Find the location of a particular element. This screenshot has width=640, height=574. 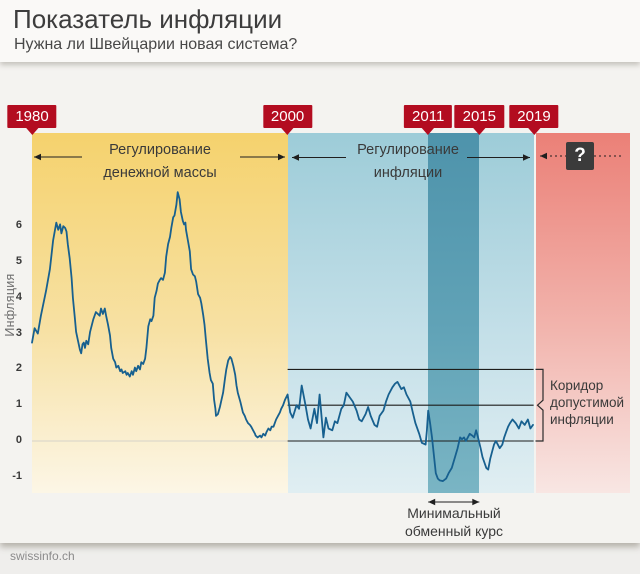

page-subtitle: Нужна ли Швейцарии новая система? is located at coordinates (156, 44).